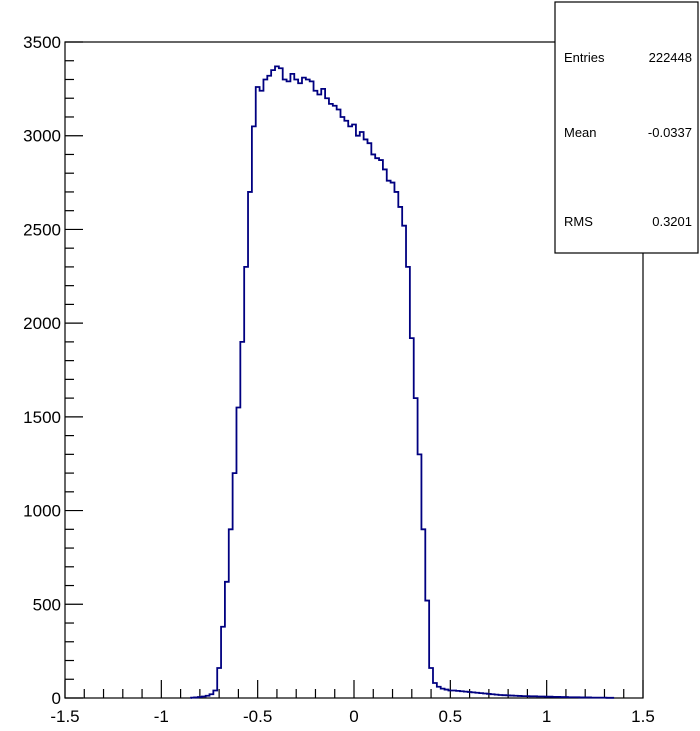  What do you see at coordinates (670, 57) in the screenshot?
I see `stats-entries-value: 222448` at bounding box center [670, 57].